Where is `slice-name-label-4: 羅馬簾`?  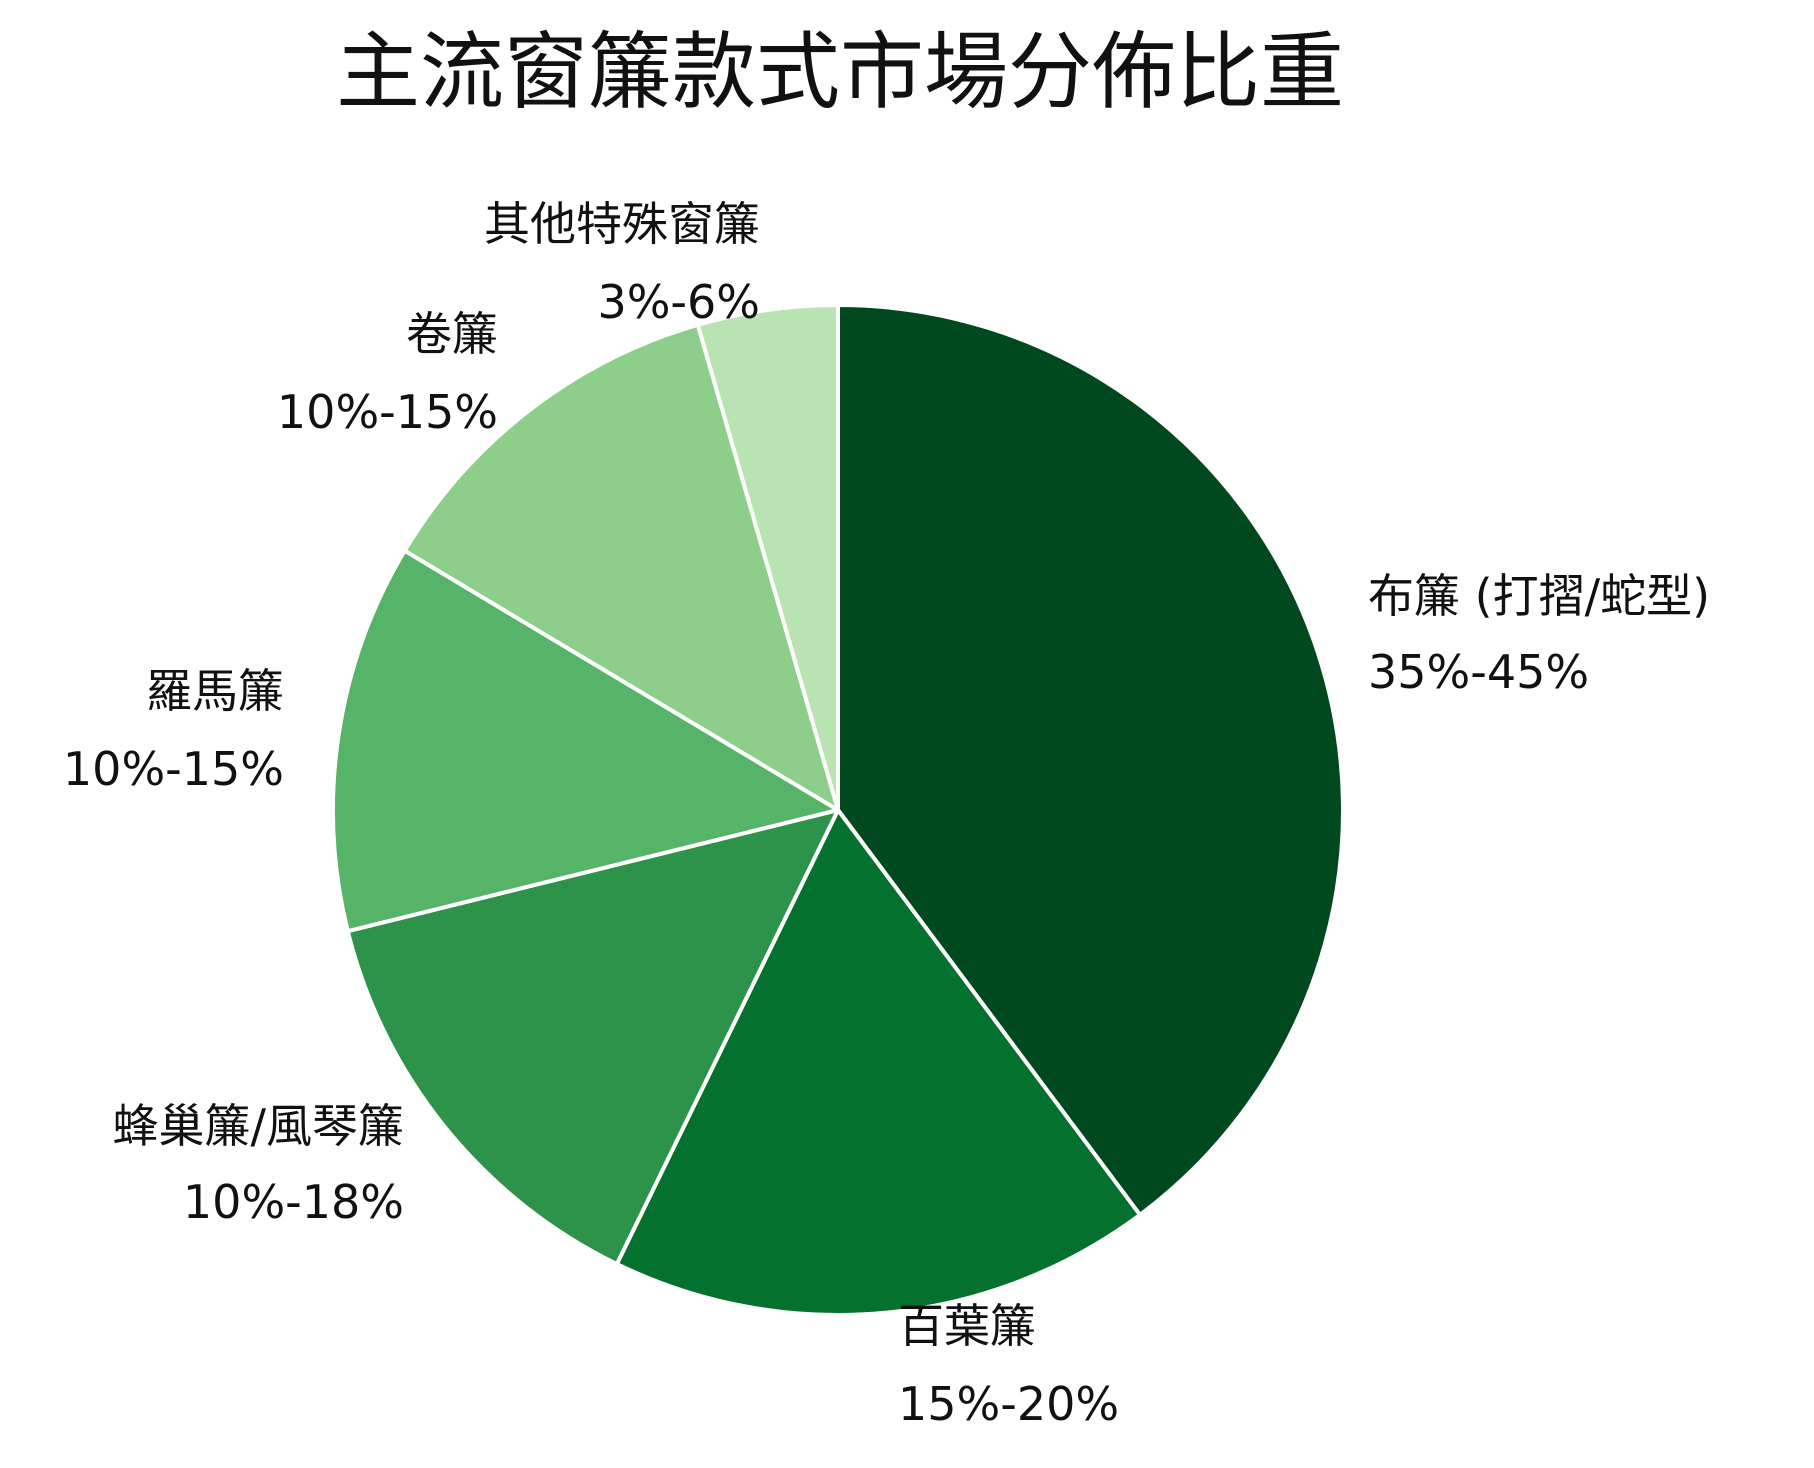
slice-name-label-4: 羅馬簾 is located at coordinates (215, 691).